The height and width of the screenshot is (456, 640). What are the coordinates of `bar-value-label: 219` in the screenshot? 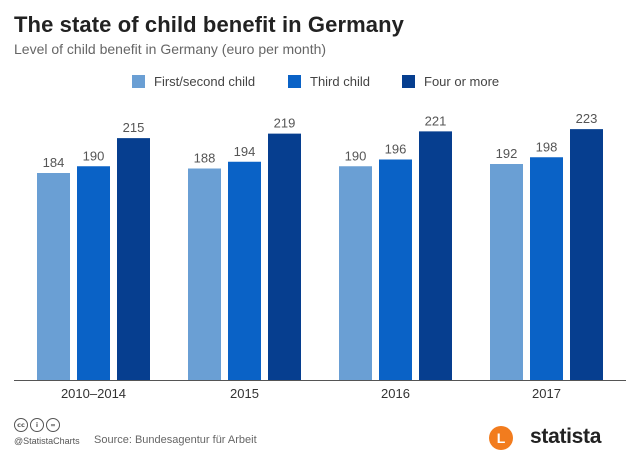 It's located at (285, 123).